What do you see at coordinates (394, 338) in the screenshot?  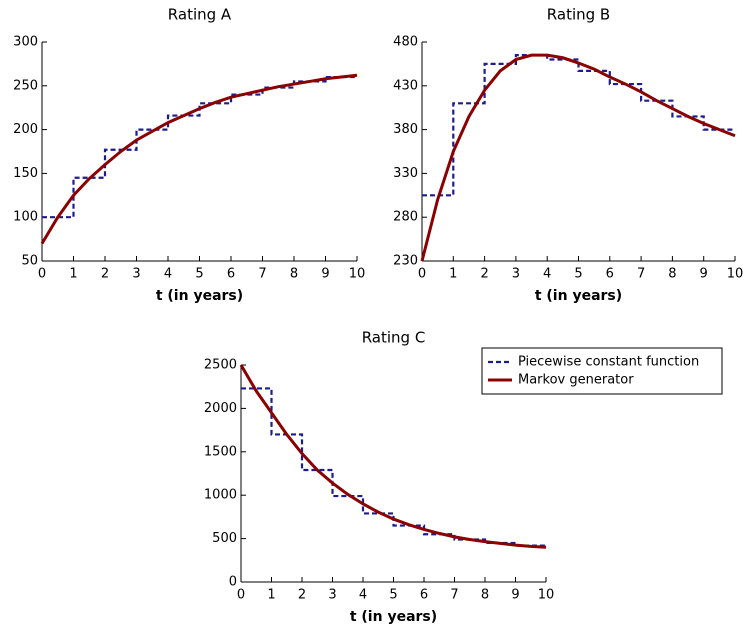 I see `chart-title: Rating C` at bounding box center [394, 338].